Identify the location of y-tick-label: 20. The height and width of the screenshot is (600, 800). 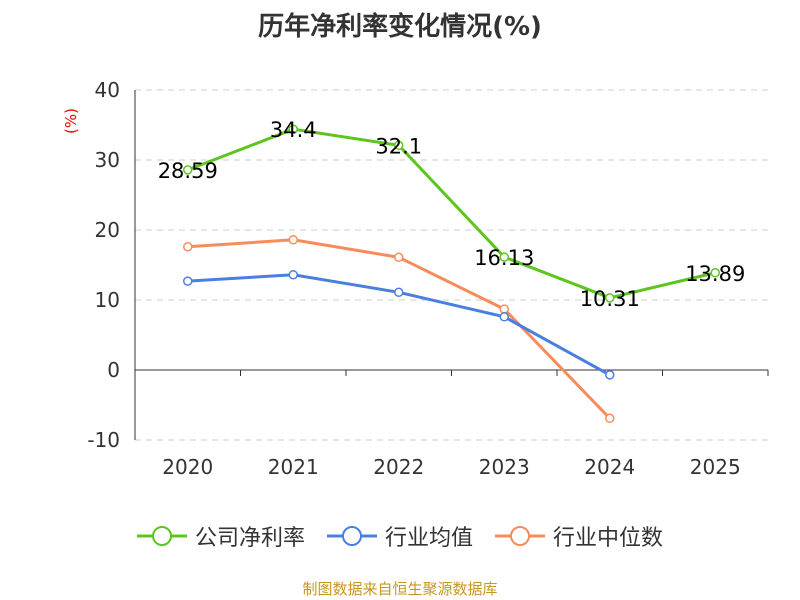
(107, 230).